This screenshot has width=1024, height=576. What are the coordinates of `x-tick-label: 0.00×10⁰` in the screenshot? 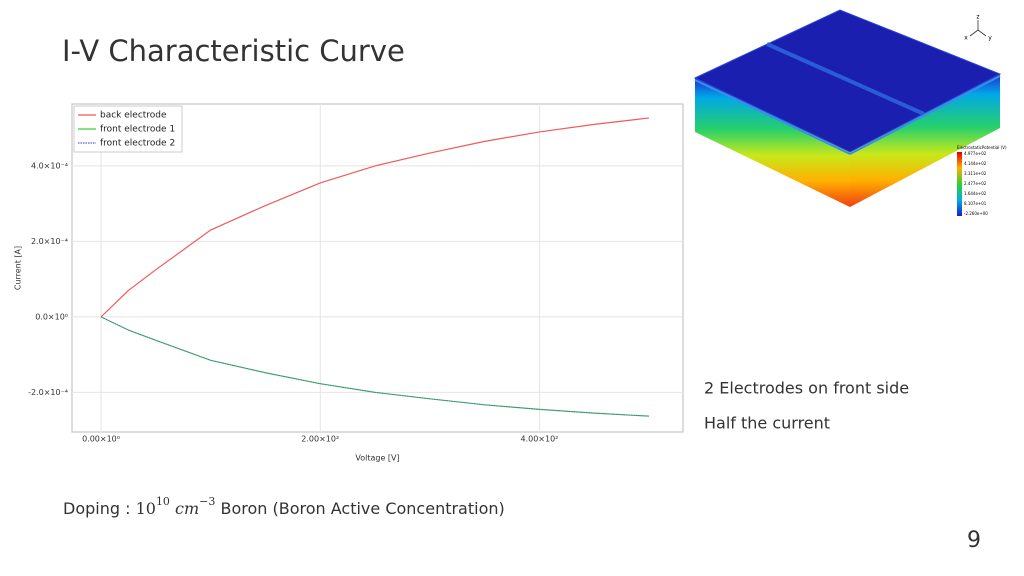 It's located at (101, 439).